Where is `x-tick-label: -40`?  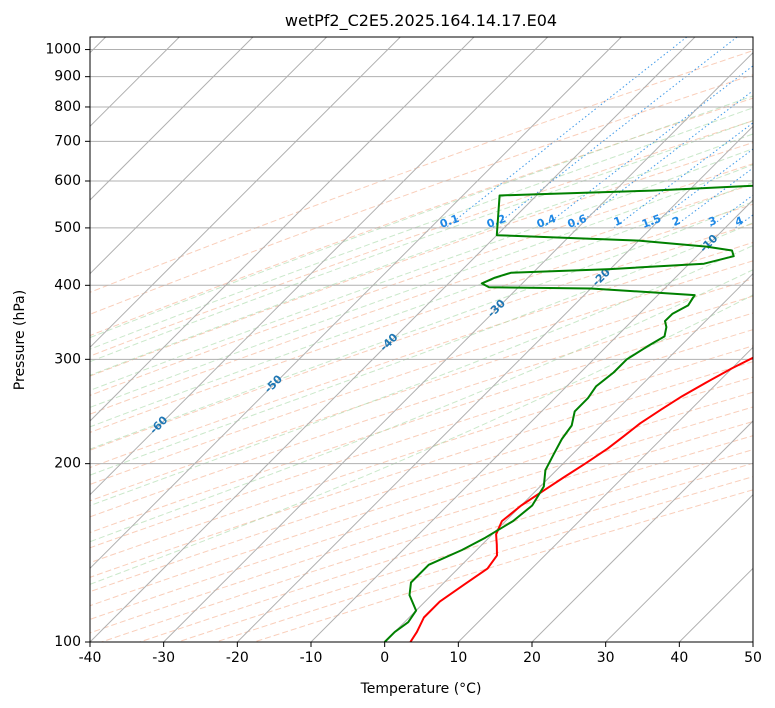 x-tick-label: -40 is located at coordinates (90, 658).